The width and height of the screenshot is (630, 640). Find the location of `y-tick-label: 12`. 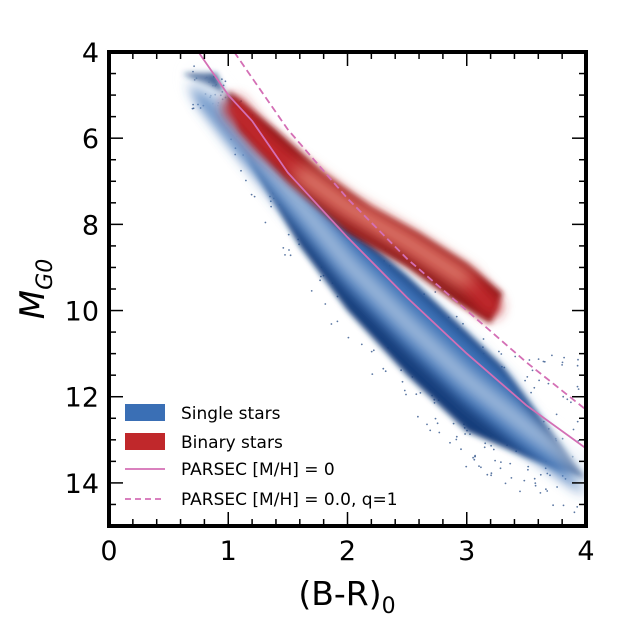

y-tick-label: 12 is located at coordinates (82, 398).